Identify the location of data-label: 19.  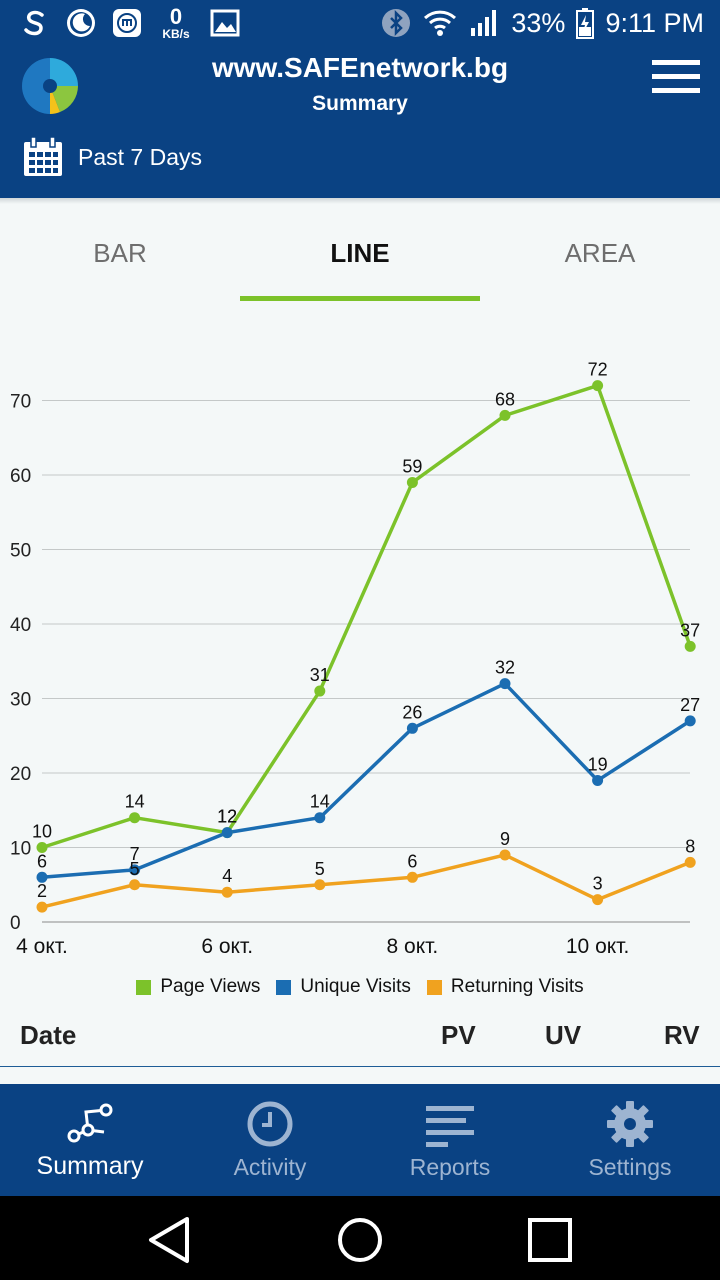
(598, 764).